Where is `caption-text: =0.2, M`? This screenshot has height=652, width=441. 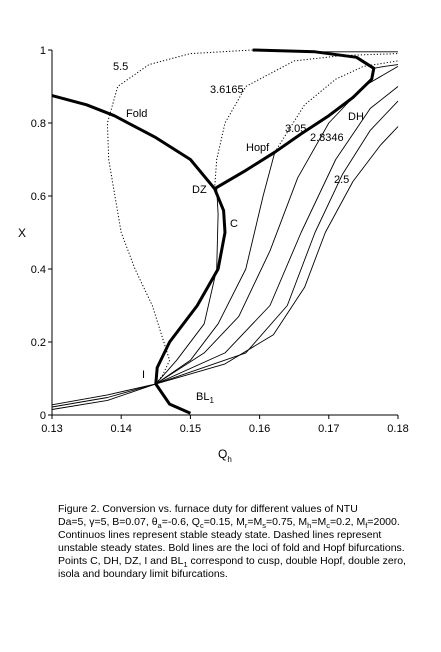
caption-text: =0.2, M is located at coordinates (347, 522).